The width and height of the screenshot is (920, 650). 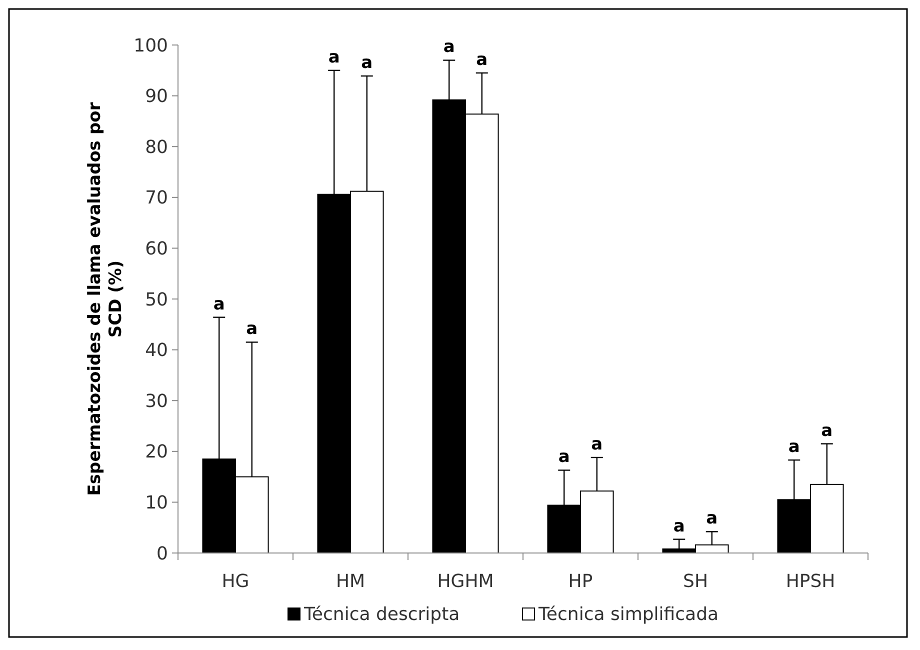 I want to click on y-tick-label: 60, so click(x=156, y=249).